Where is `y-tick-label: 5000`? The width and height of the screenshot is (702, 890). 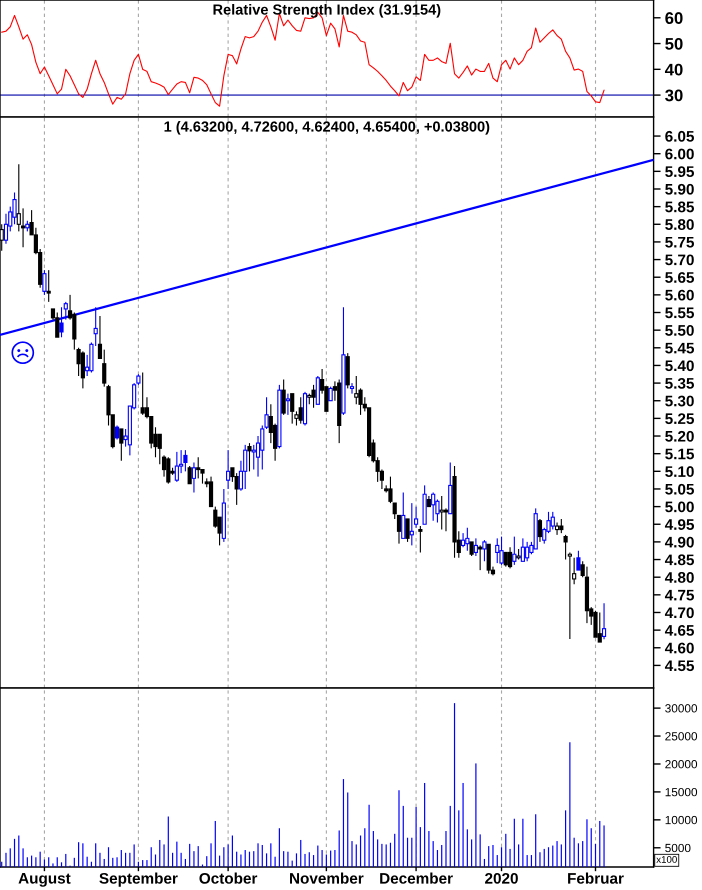 y-tick-label: 5000 is located at coordinates (678, 848).